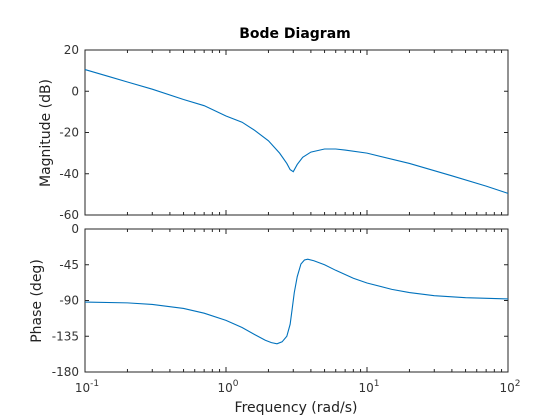 The height and width of the screenshot is (420, 560). What do you see at coordinates (69, 215) in the screenshot?
I see `magnitude-y-tick-label: -60` at bounding box center [69, 215].